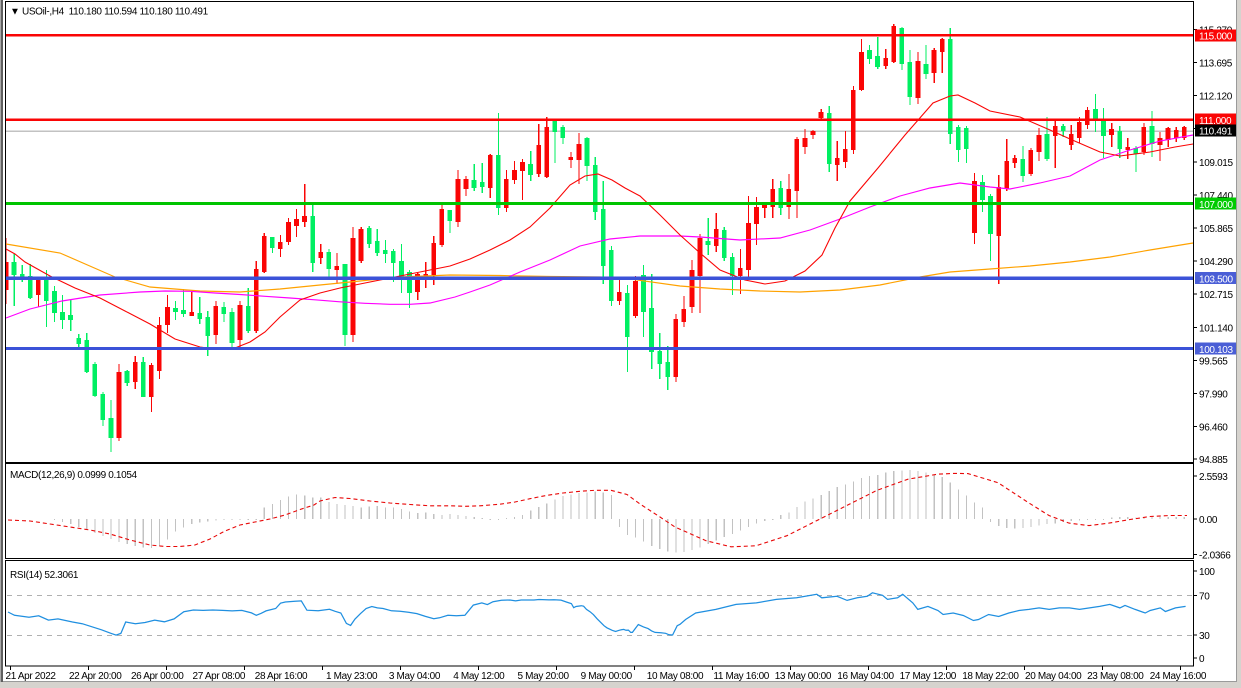 The width and height of the screenshot is (1241, 688). I want to click on svg-text: 107.000, so click(1216, 205).